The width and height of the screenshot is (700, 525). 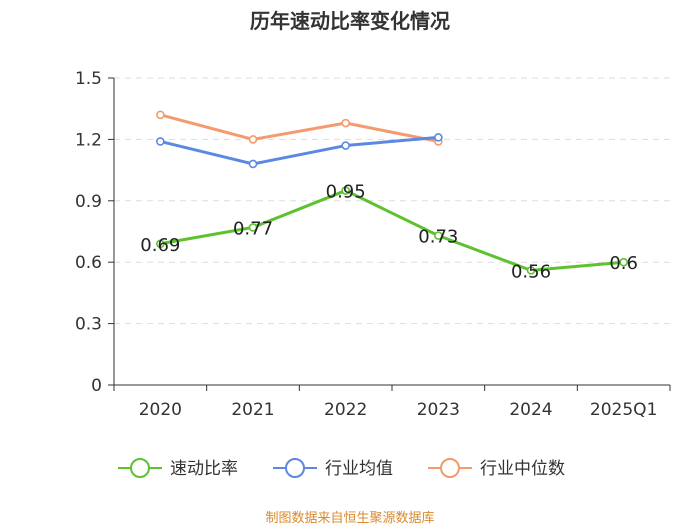 I want to click on chart-title: 历年速动比率变化情况, so click(x=350, y=21).